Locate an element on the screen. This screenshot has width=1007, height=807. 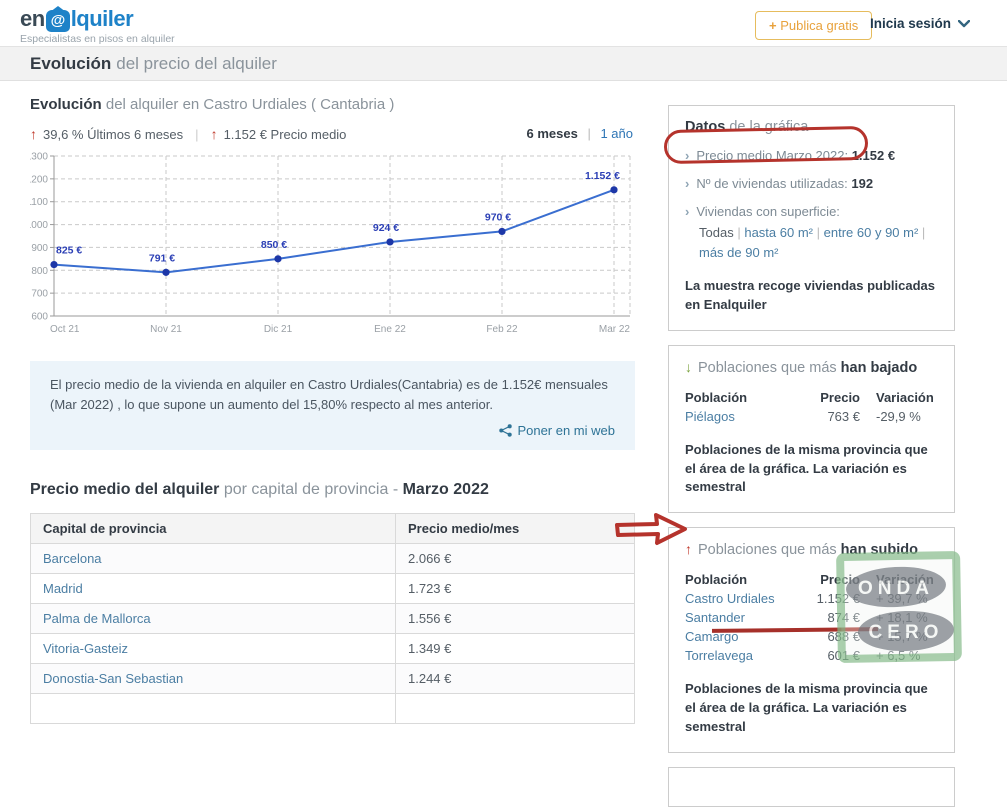
range-tabs: 6 meses | 1 año is located at coordinates (579, 133).